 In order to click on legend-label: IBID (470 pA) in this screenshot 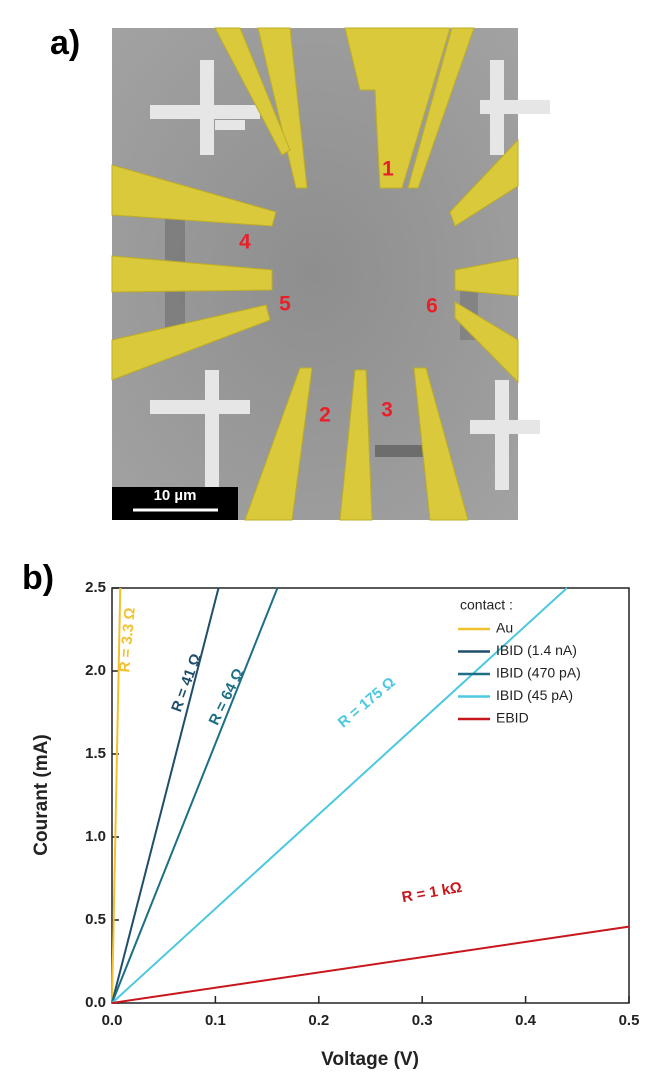, I will do `click(538, 673)`.